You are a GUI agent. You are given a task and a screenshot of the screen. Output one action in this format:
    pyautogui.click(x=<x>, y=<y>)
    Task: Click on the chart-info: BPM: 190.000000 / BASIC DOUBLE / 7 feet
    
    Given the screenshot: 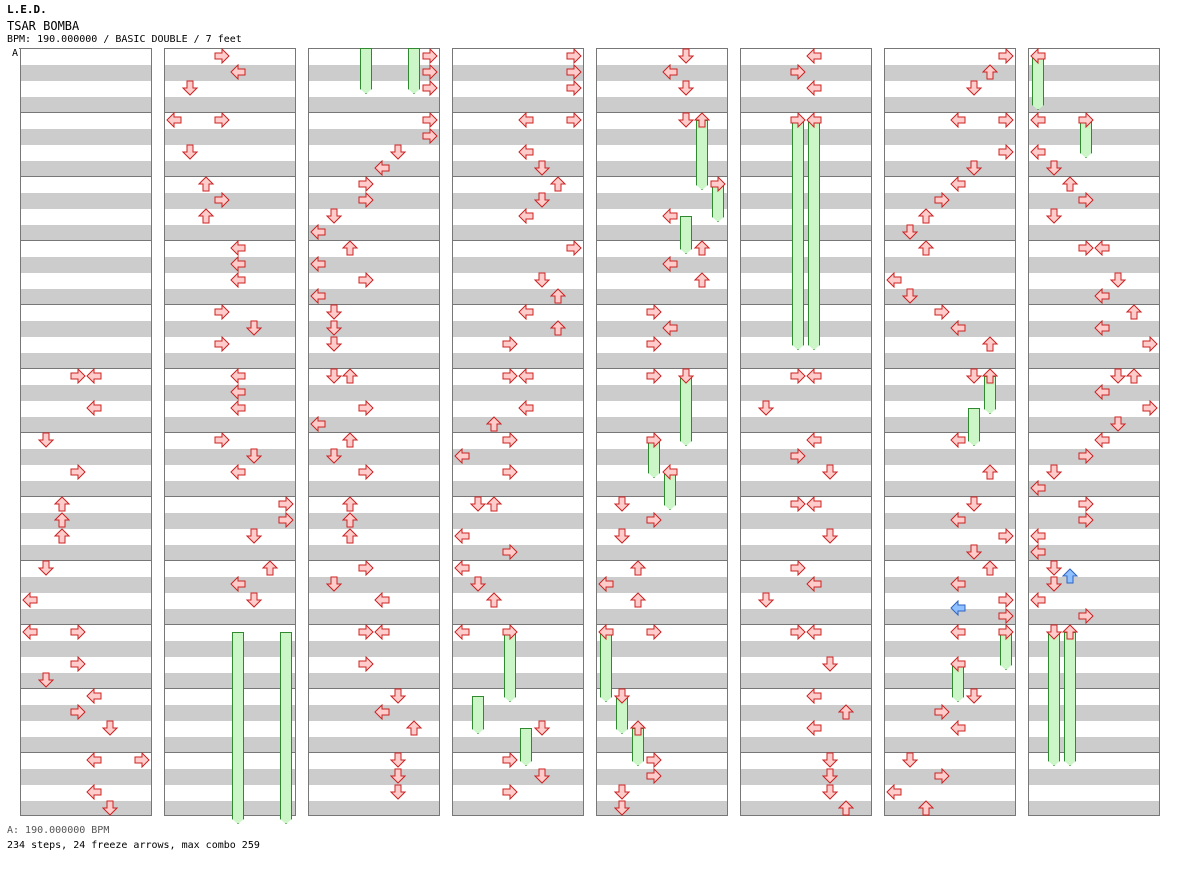 What is the action you would take?
    pyautogui.click(x=124, y=39)
    